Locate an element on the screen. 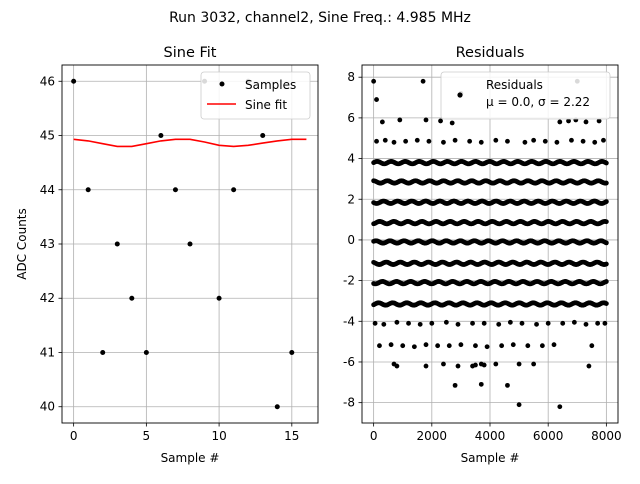  residuals-xtick-label: 4000 is located at coordinates (490, 436).